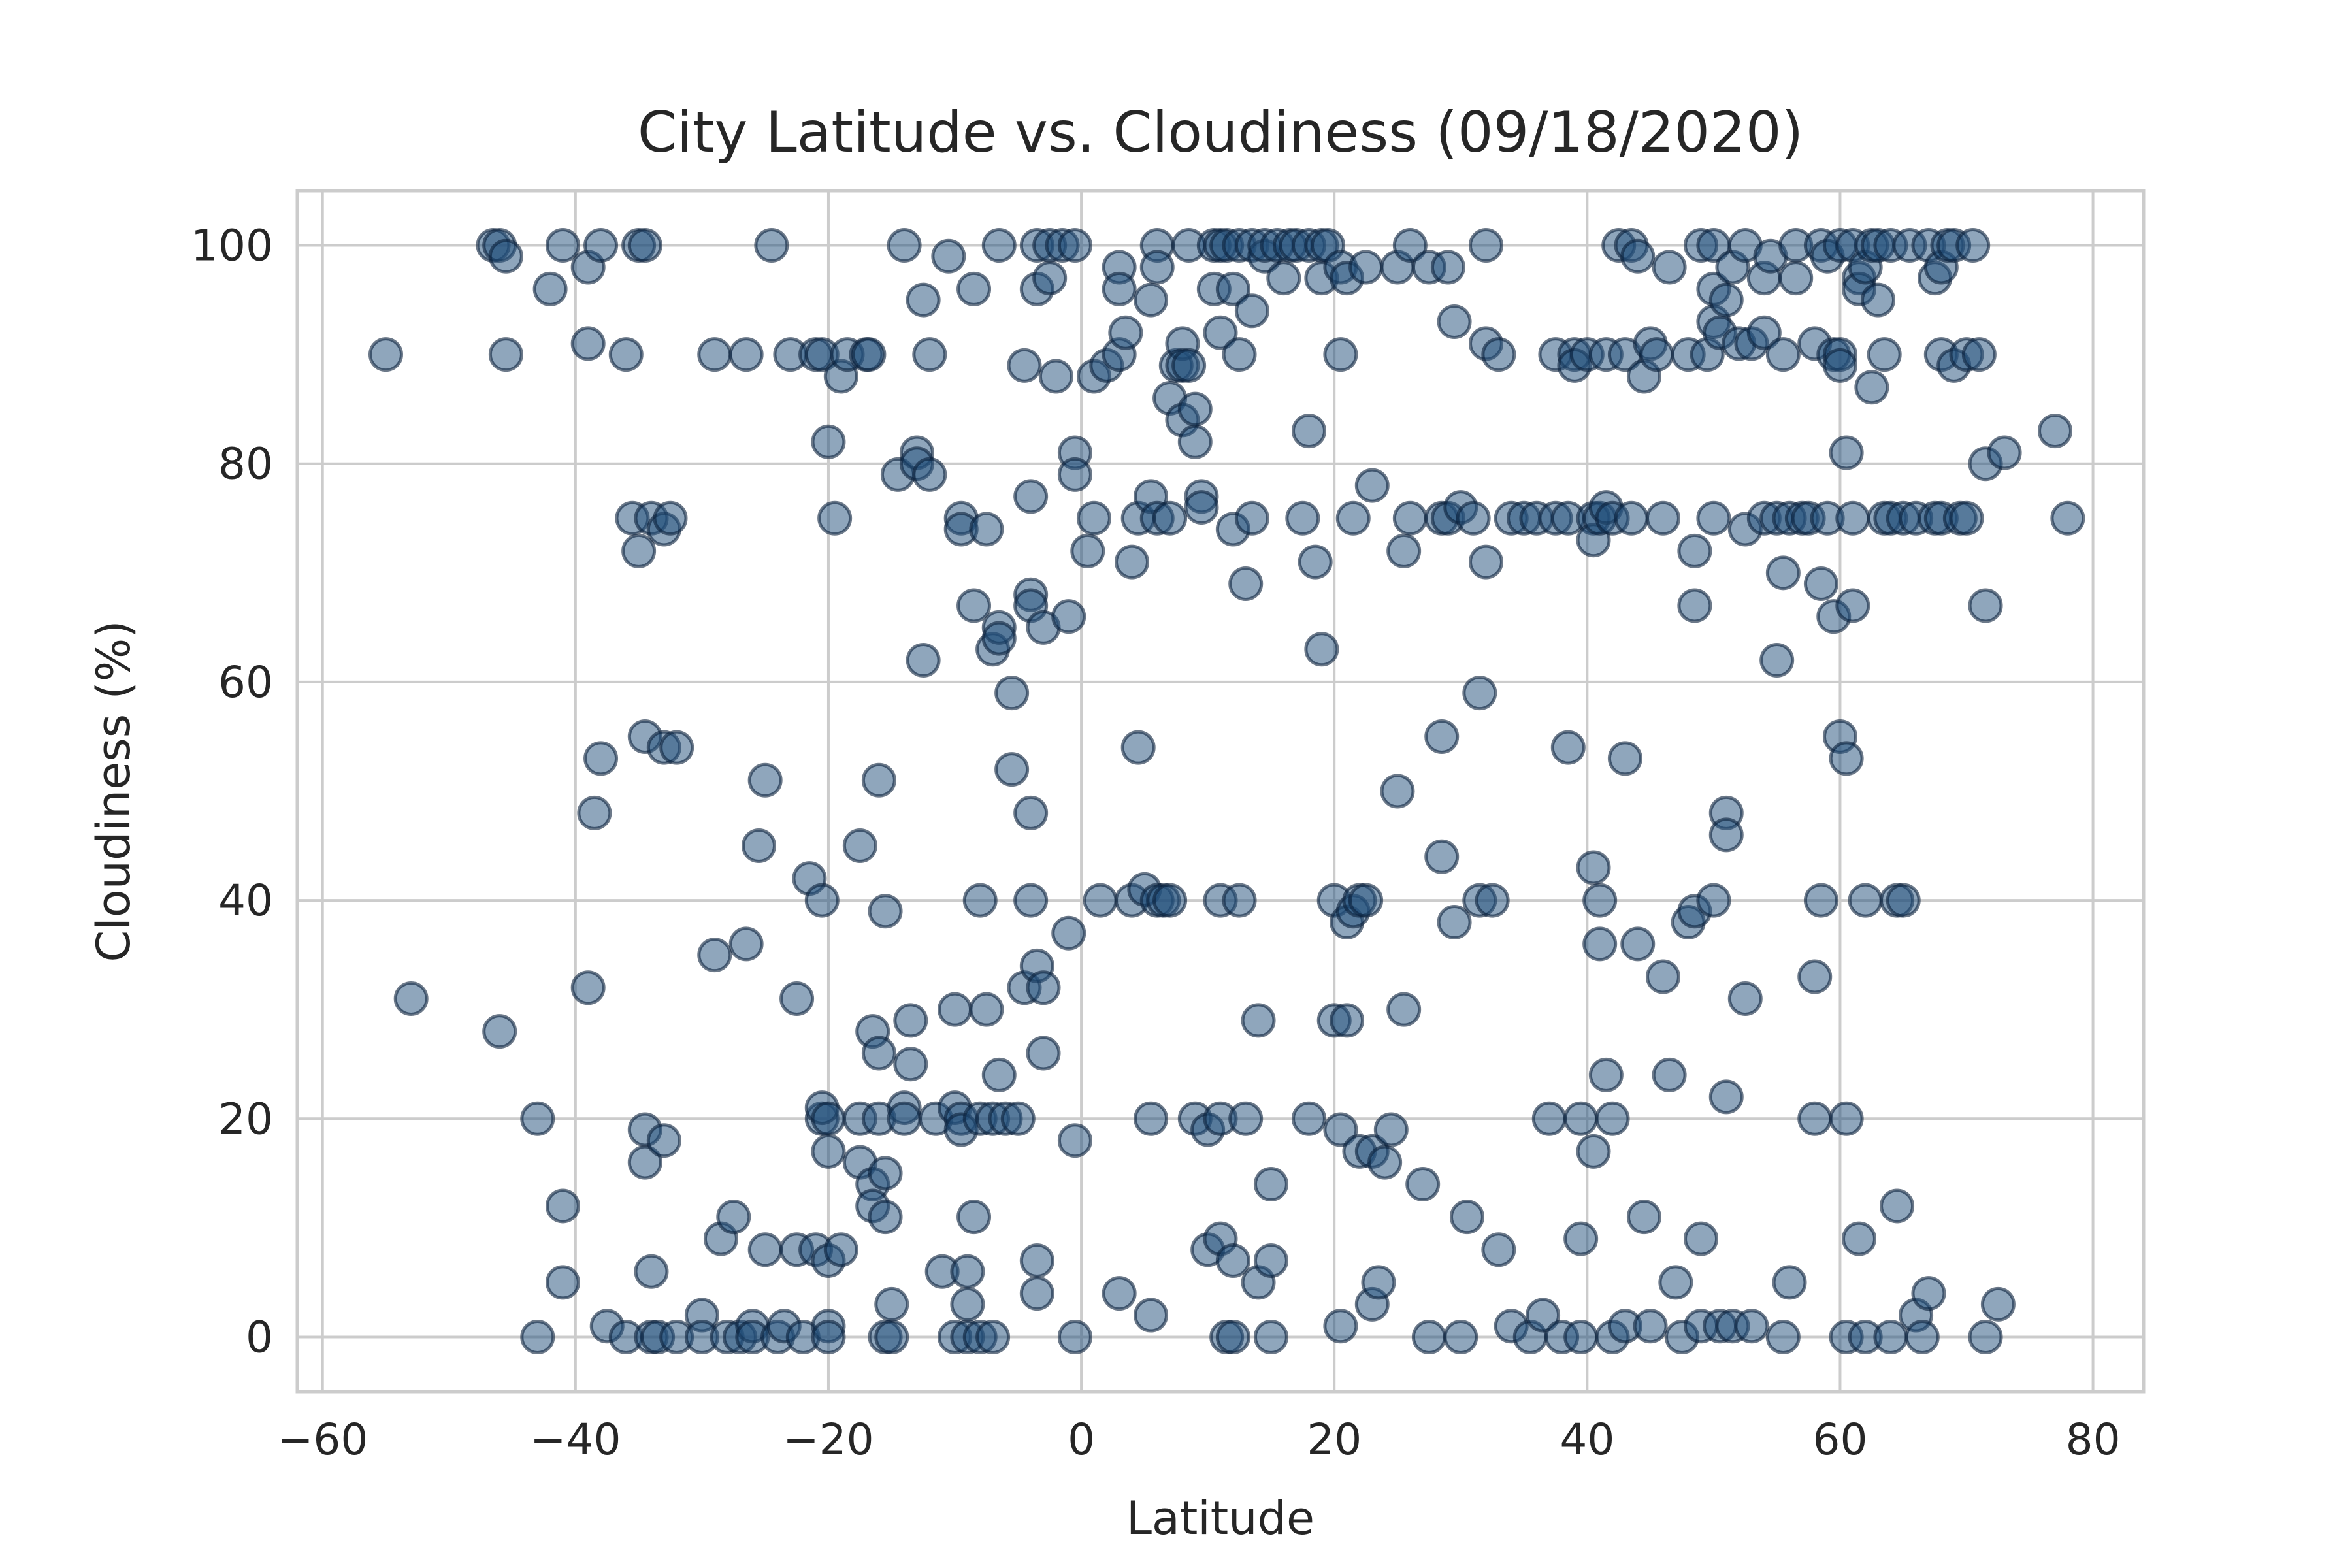  I want to click on y-tick-label: 60, so click(245, 682).